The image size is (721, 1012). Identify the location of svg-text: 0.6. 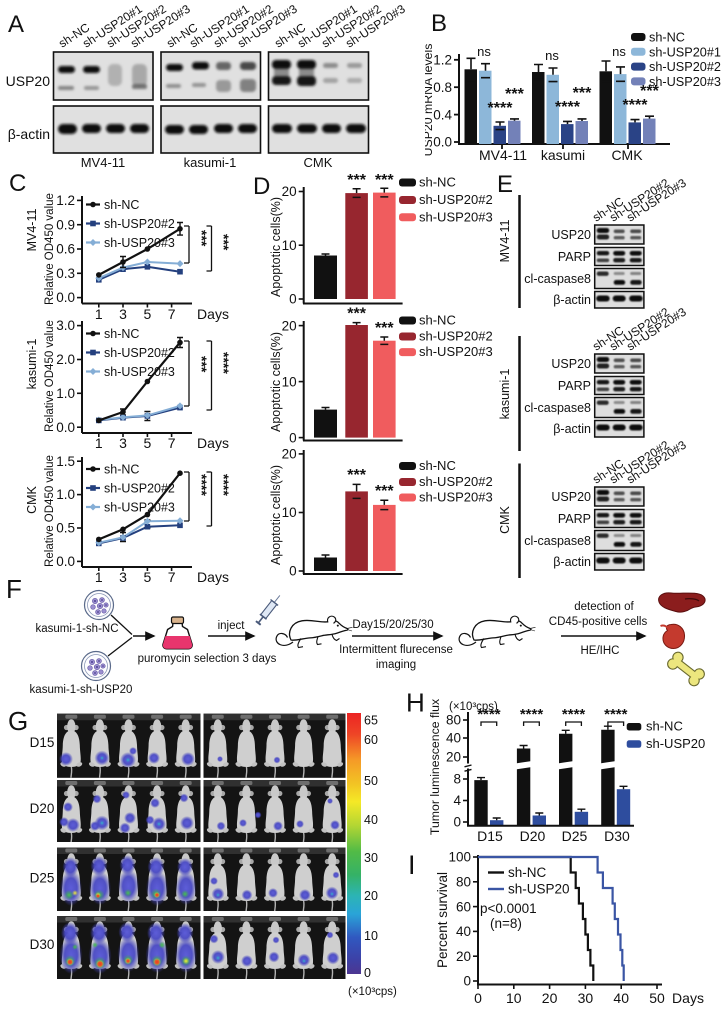
(65, 249).